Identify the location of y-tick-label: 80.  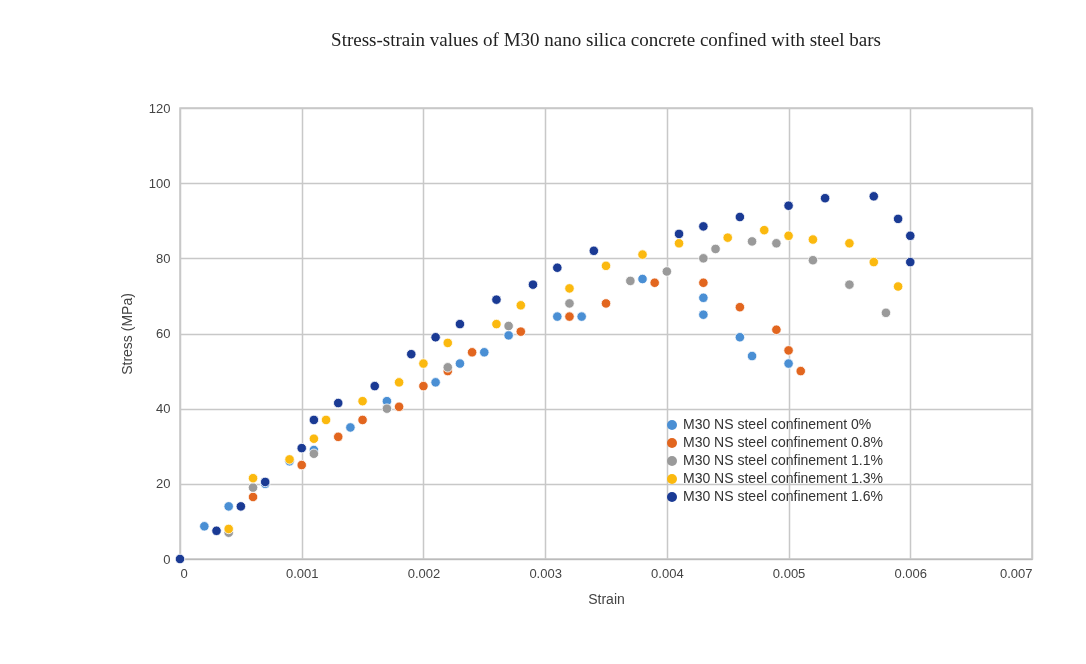
(163, 258).